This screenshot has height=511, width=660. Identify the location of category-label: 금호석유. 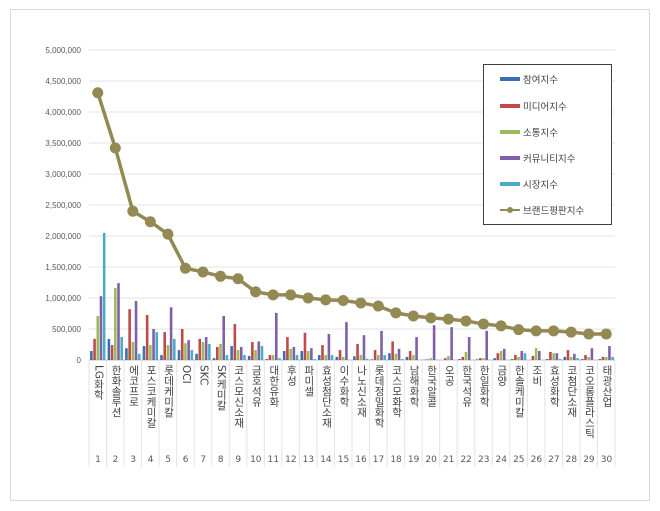
(256, 386).